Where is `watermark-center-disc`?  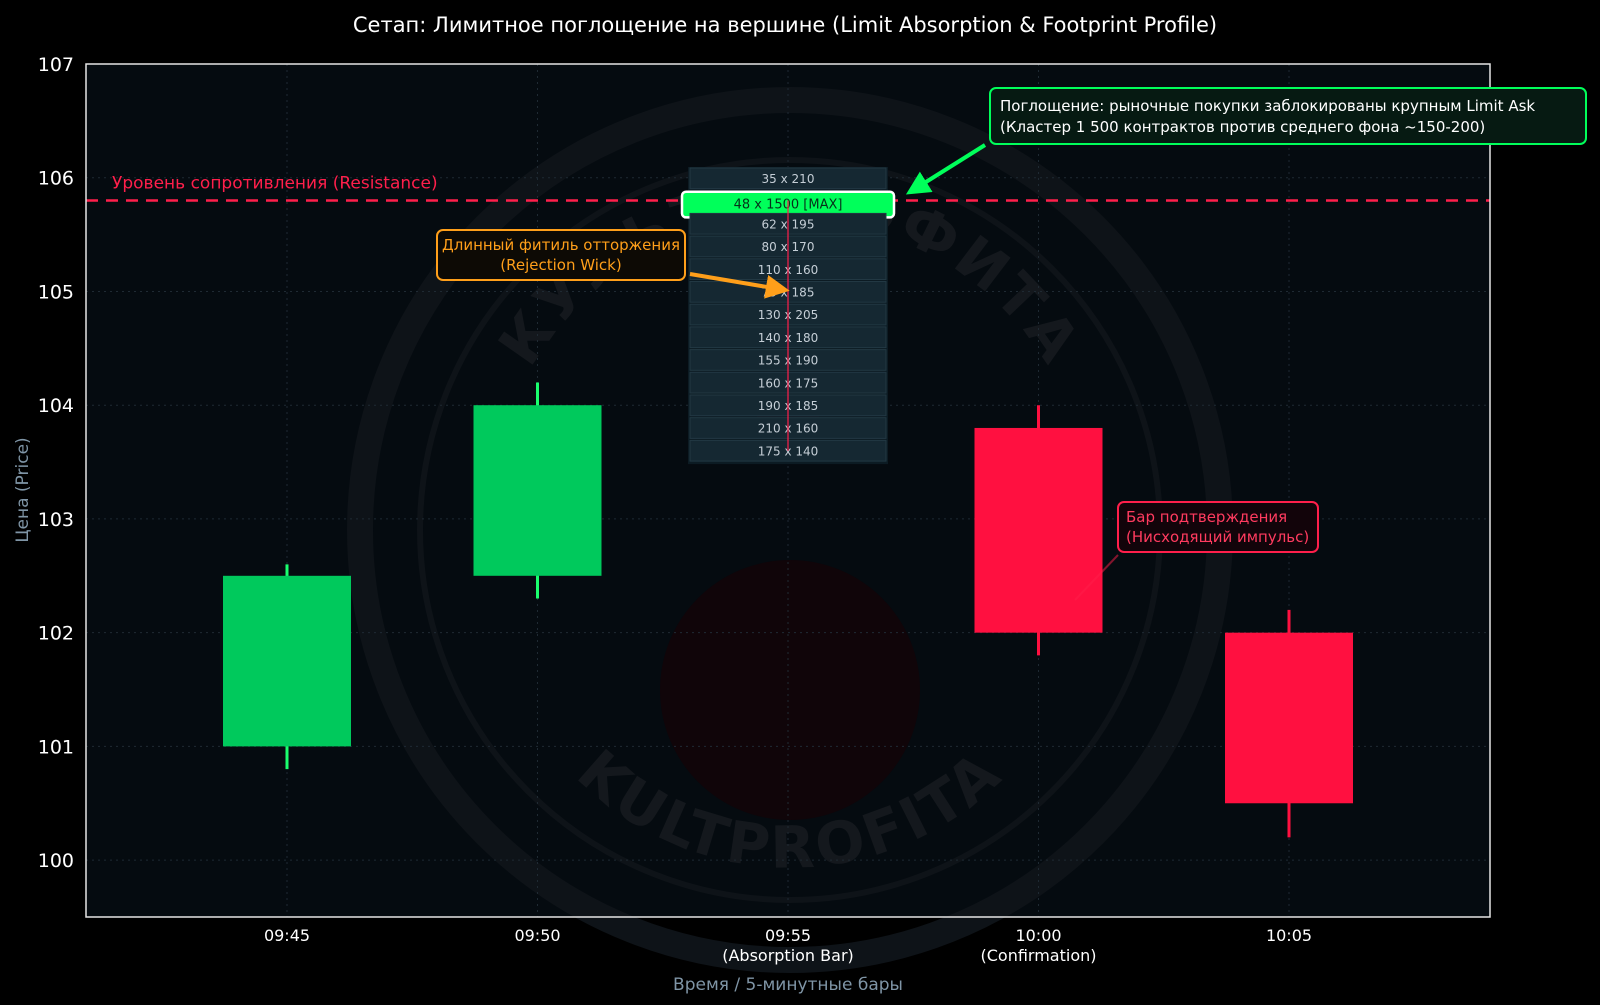 watermark-center-disc is located at coordinates (790, 690).